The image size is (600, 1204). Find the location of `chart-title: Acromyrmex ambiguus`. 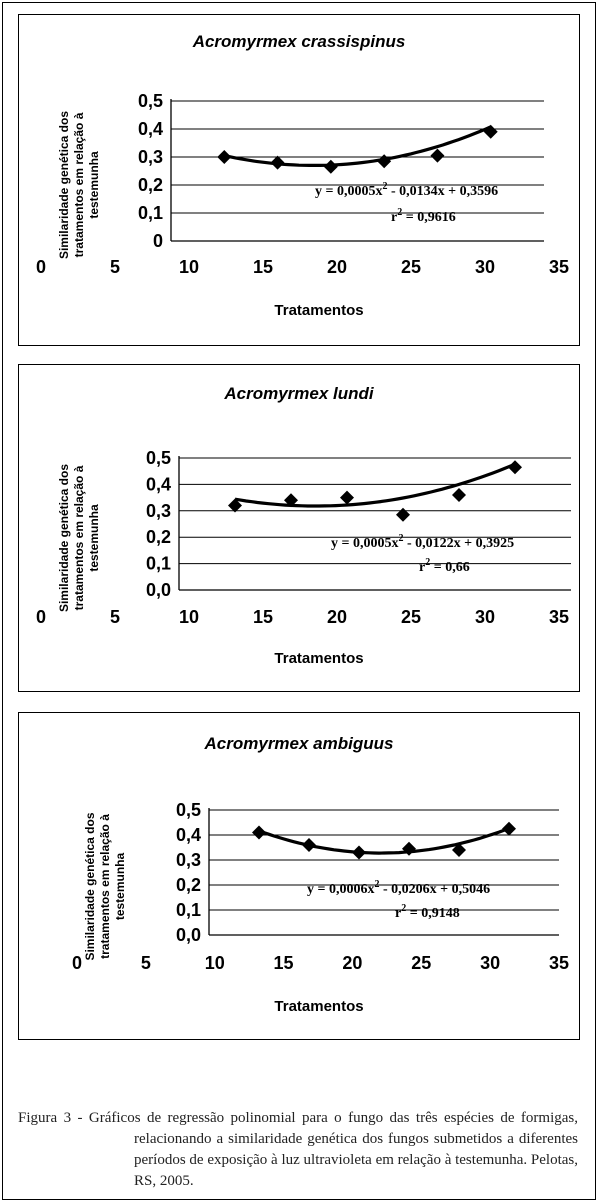

chart-title: Acromyrmex ambiguus is located at coordinates (299, 743).